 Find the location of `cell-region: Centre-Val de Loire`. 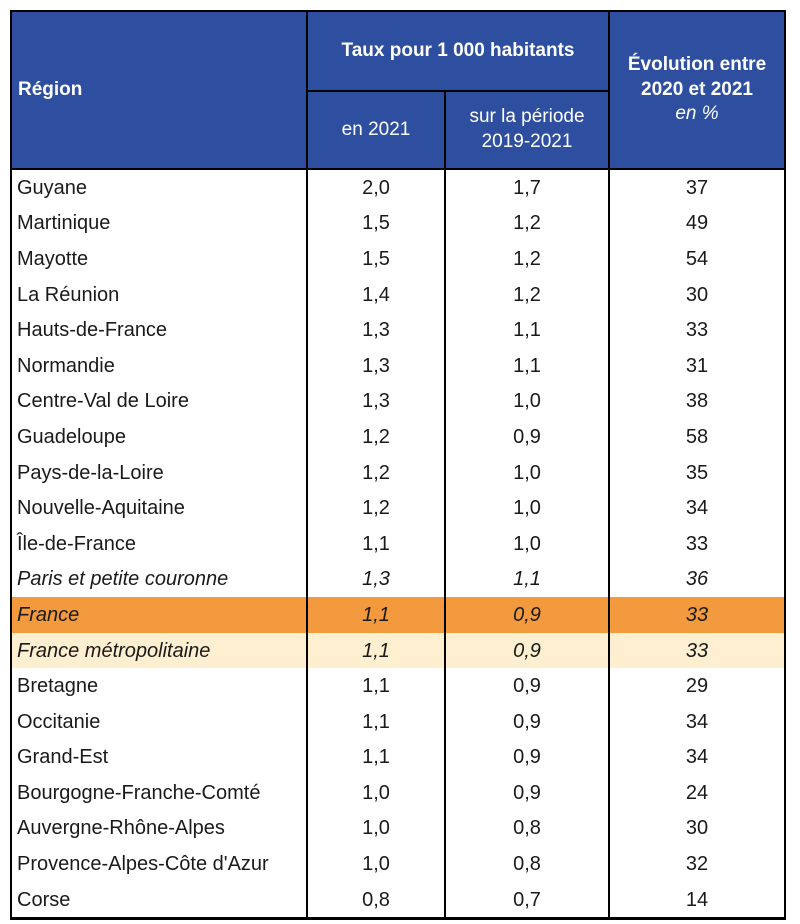

cell-region: Centre-Val de Loire is located at coordinates (159, 401).